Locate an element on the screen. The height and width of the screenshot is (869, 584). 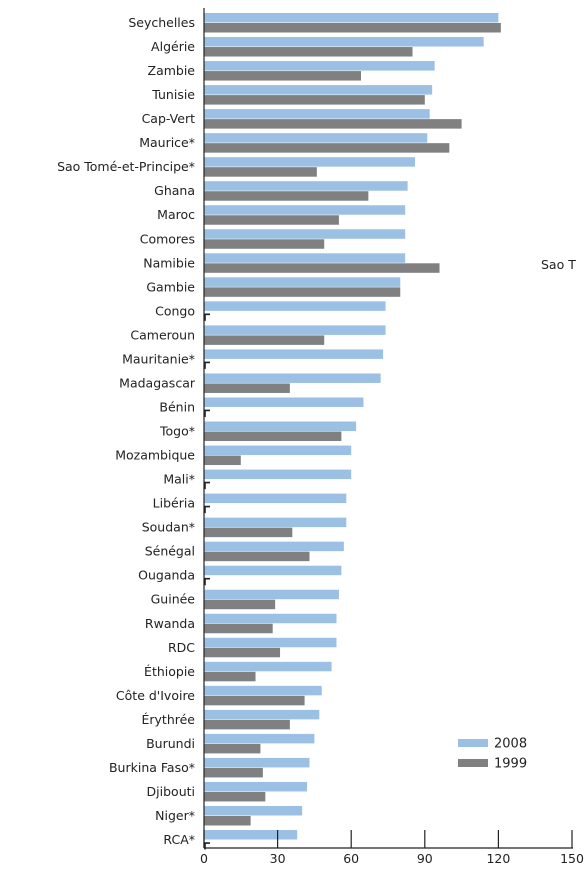
category-label-6: Sao Tomé-et-Principe* is located at coordinates (126, 166).